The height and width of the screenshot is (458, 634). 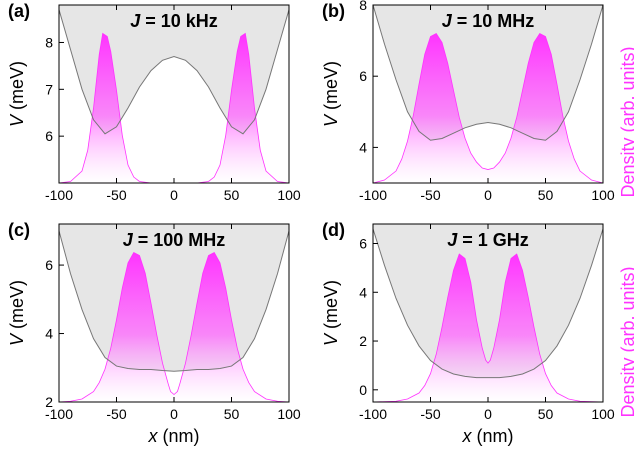 What do you see at coordinates (626, 121) in the screenshot?
I see `density-label-top: Density (arb. units)` at bounding box center [626, 121].